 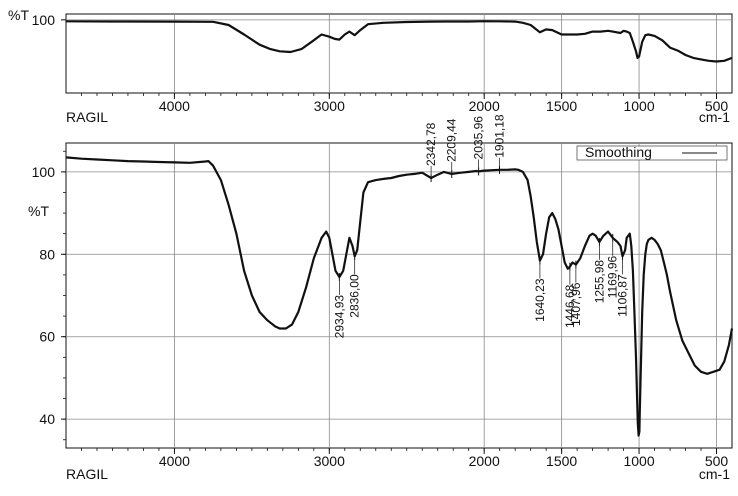 I want to click on peak-label: 2342,78, so click(x=431, y=144).